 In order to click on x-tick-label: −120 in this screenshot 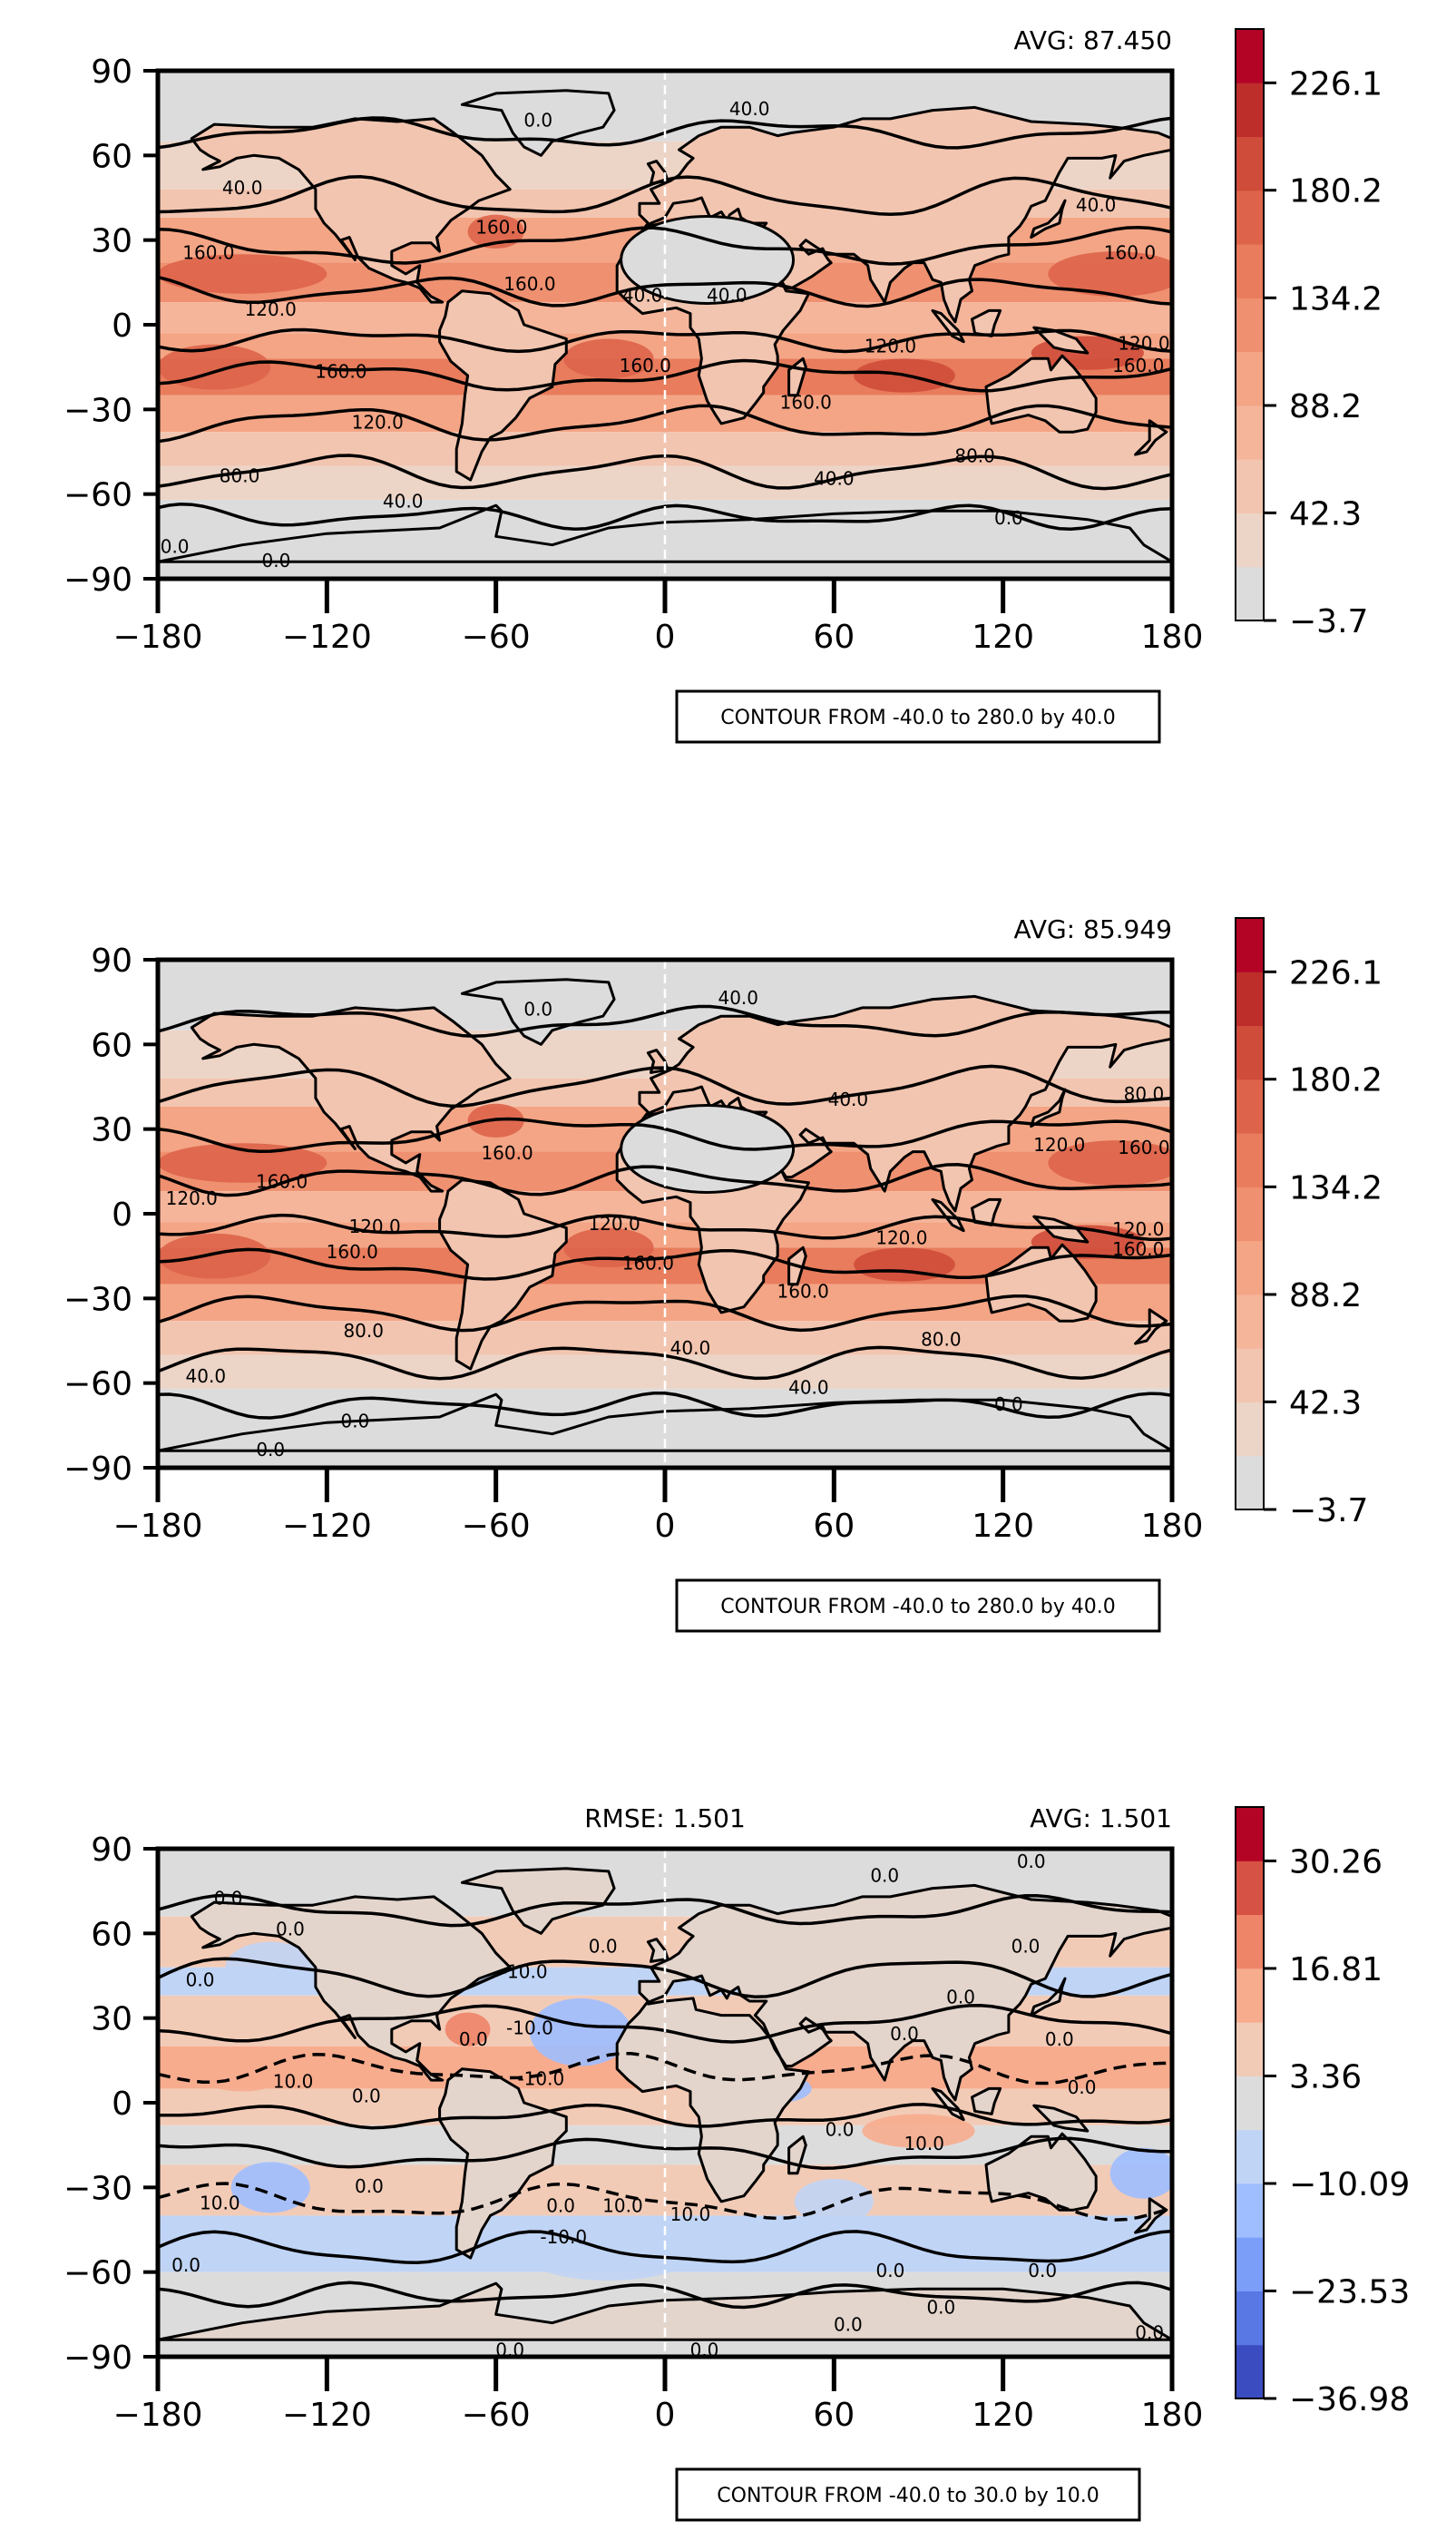, I will do `click(327, 2415)`.